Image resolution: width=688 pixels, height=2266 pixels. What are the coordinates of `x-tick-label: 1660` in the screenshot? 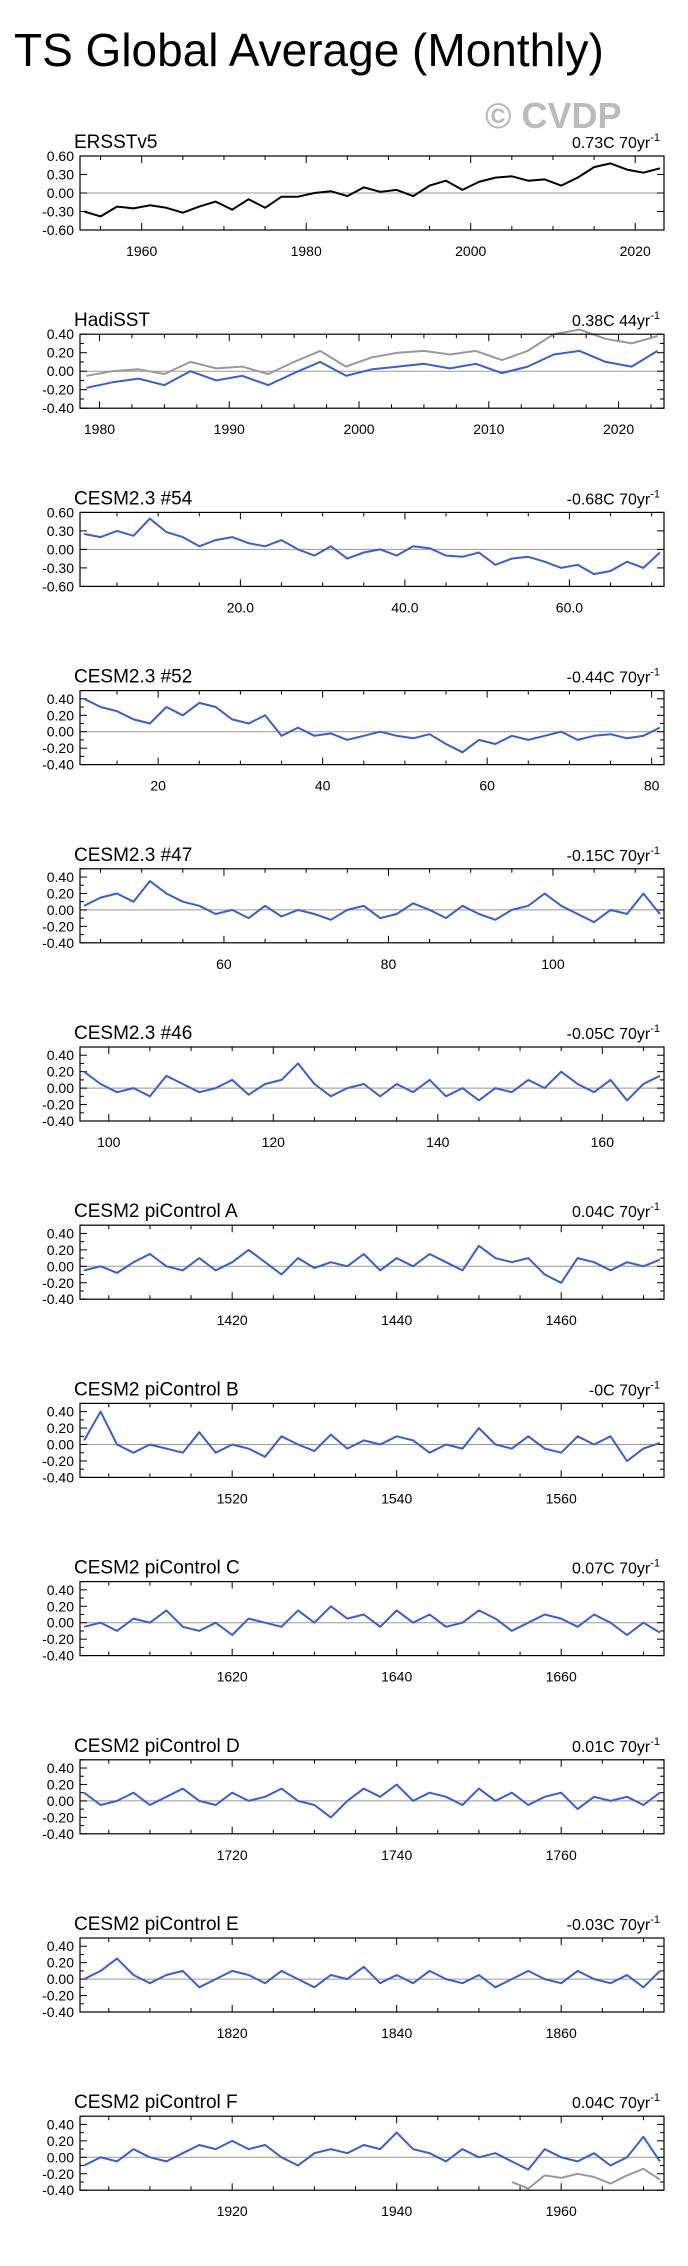 It's located at (561, 1677).